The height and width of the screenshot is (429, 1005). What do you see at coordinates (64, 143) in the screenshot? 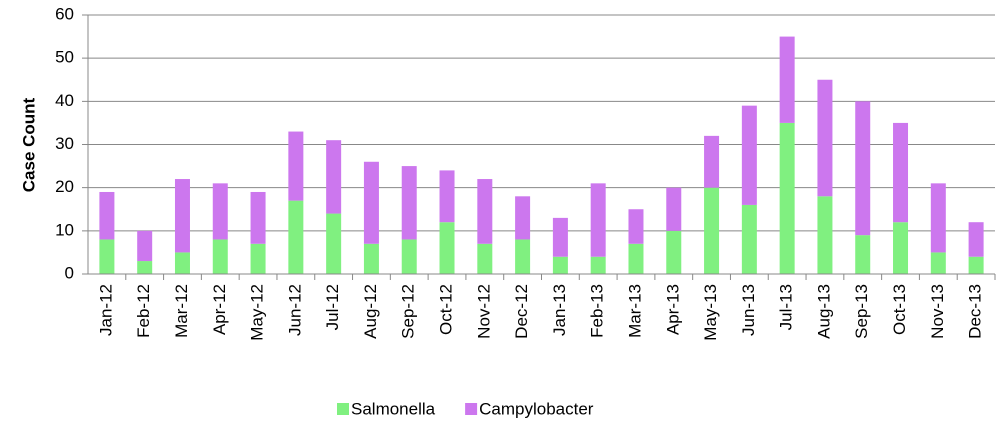
I see `y-tick-label: 30` at bounding box center [64, 143].